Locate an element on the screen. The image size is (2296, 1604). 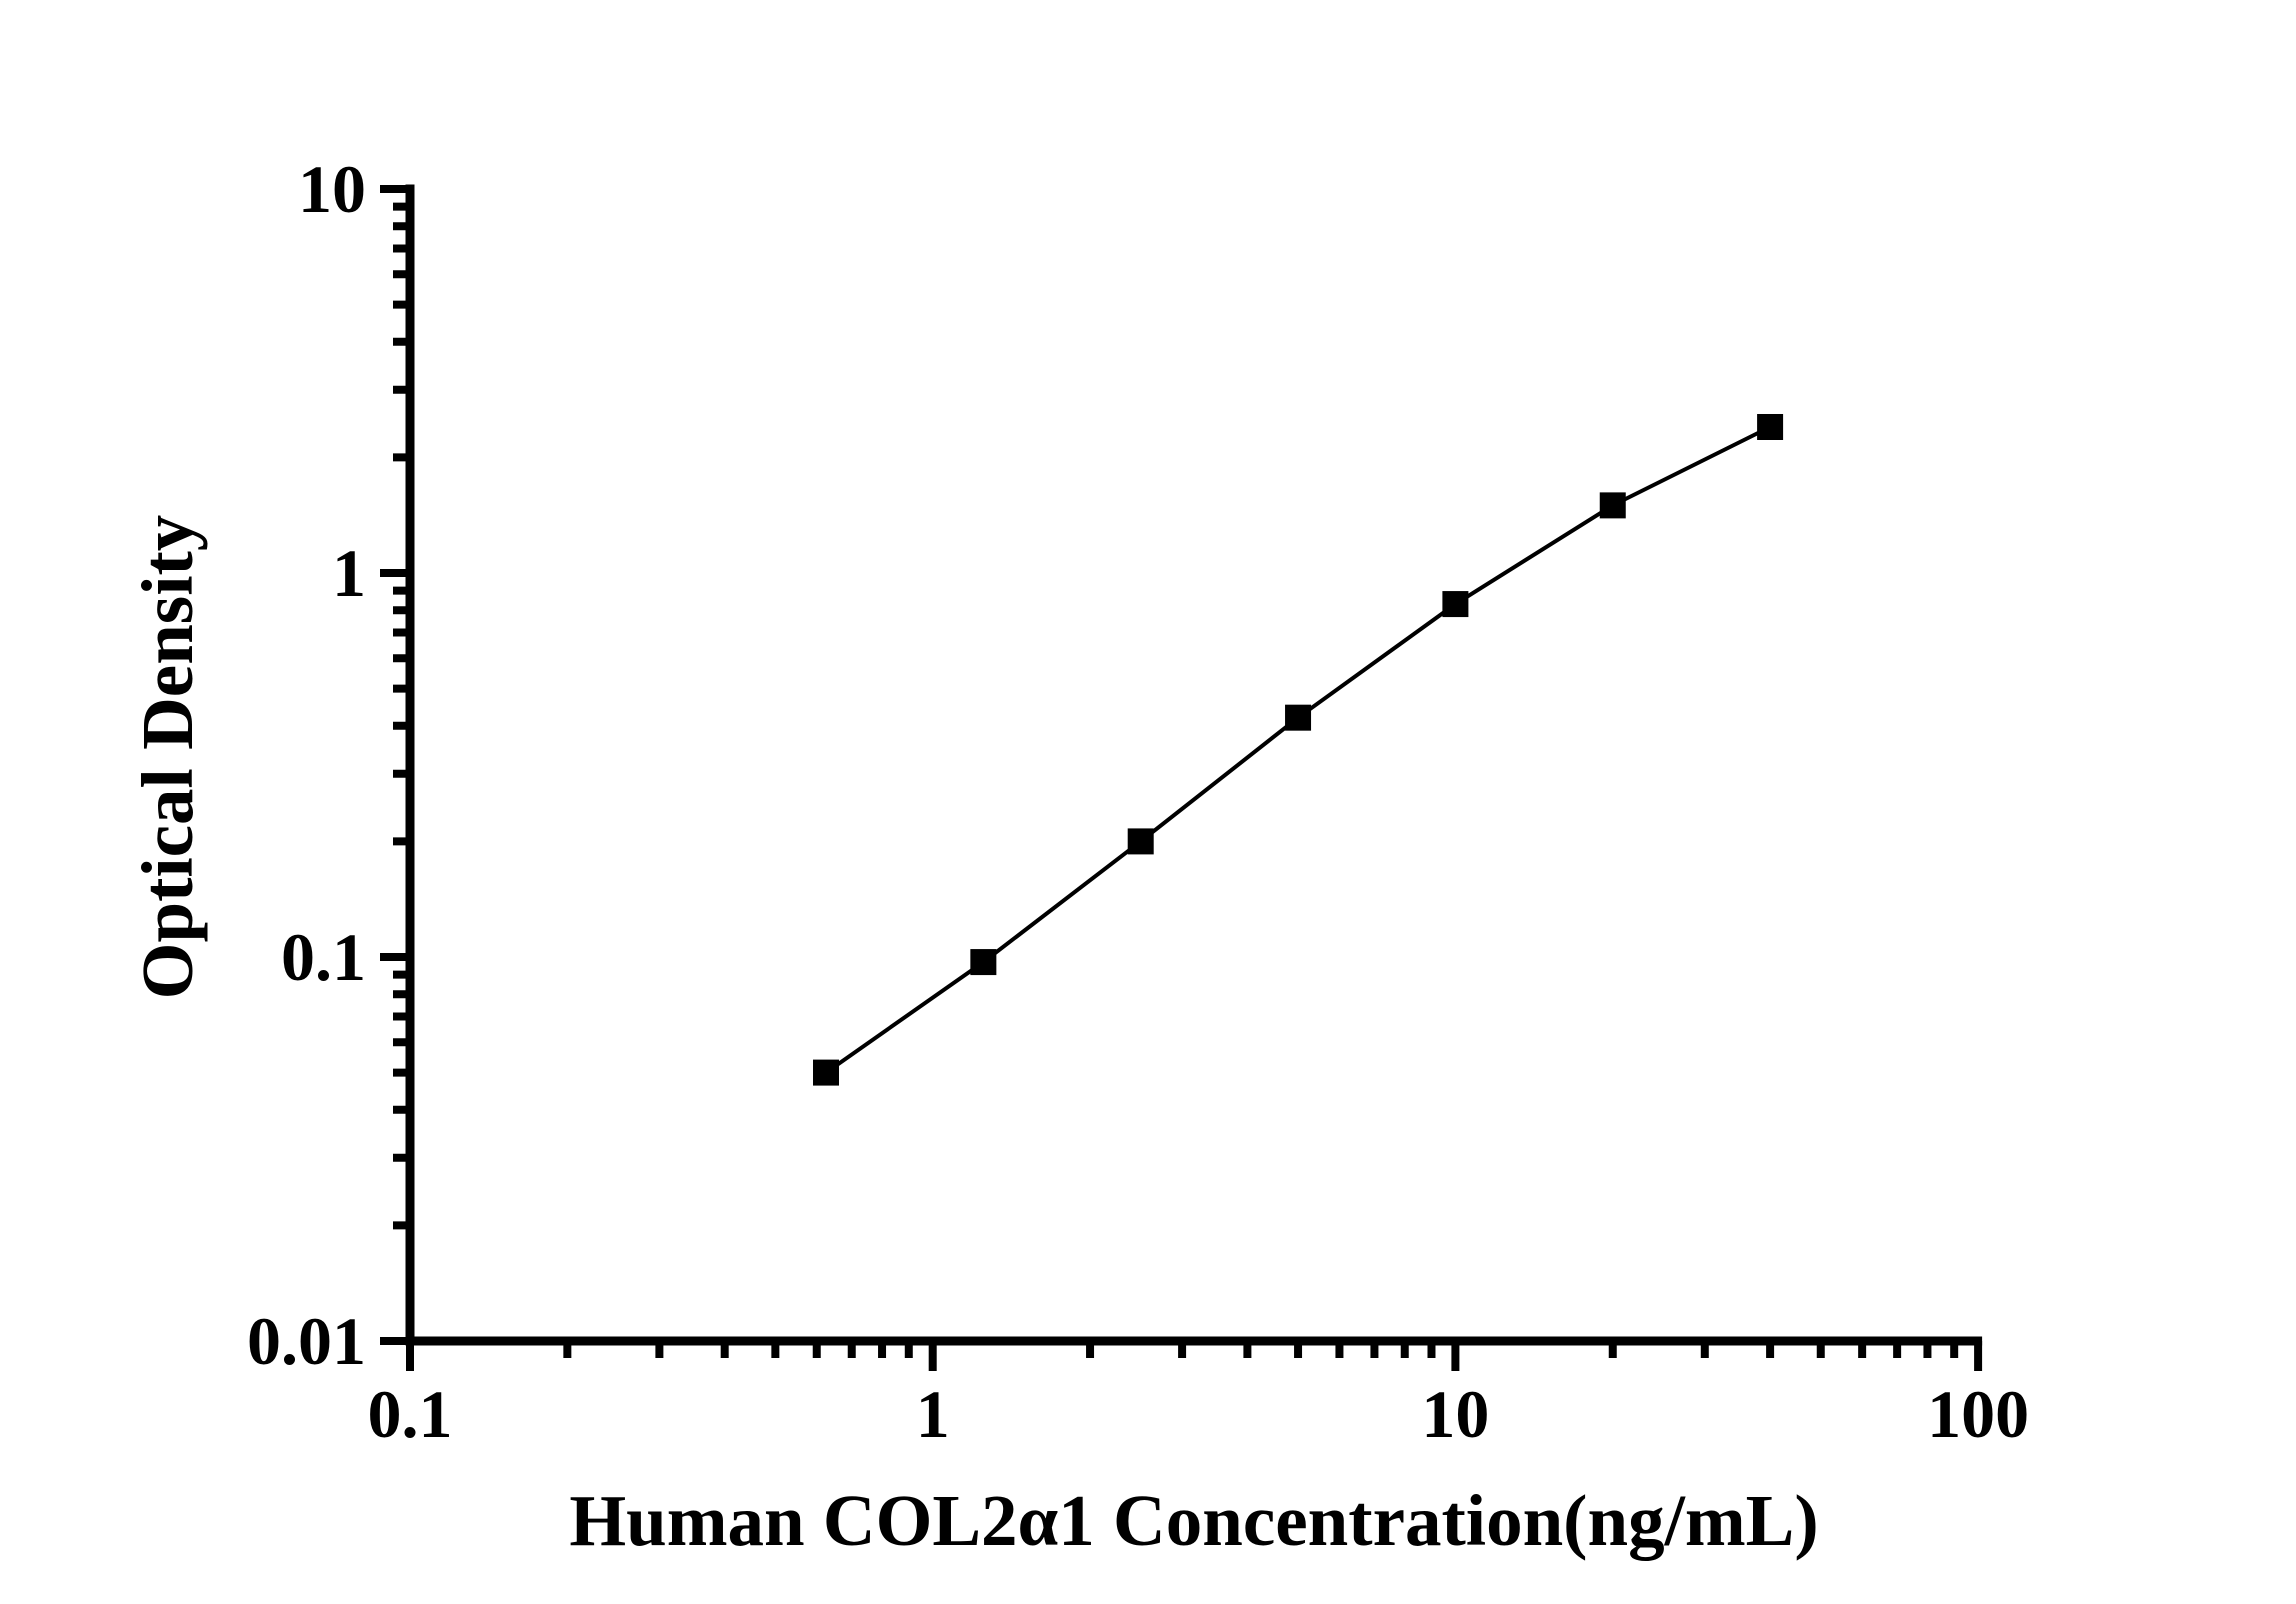
y-axis-tick-label: 1 is located at coordinates (349, 573).